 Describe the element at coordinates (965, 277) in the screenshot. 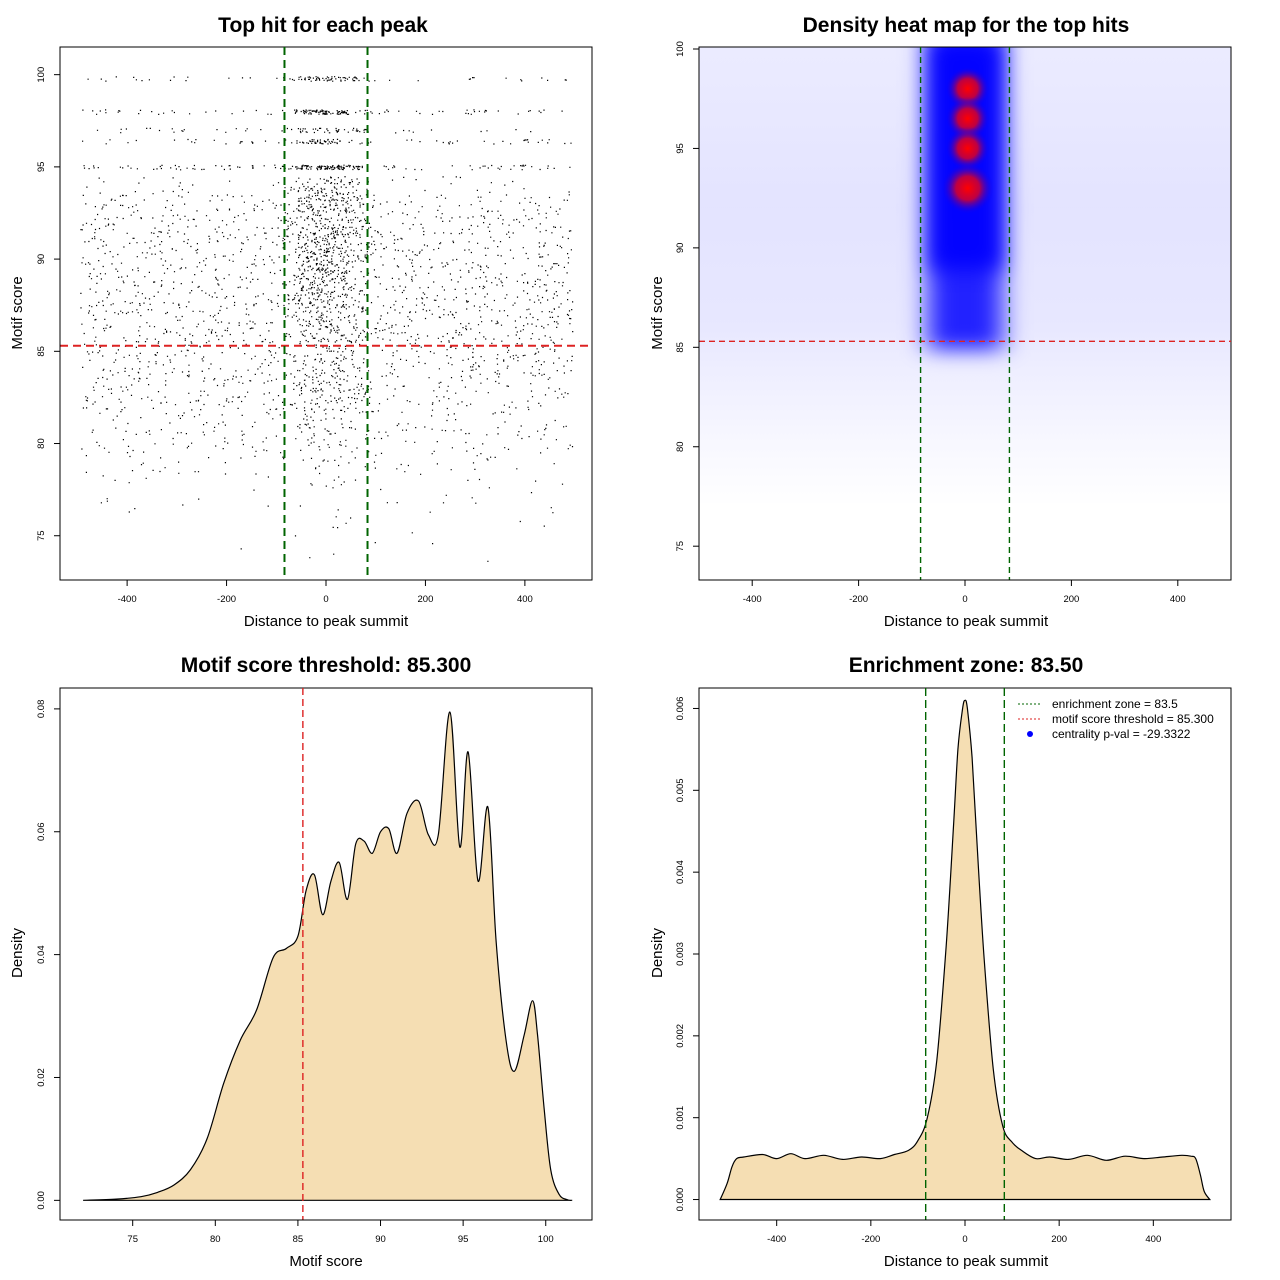

I see `heatmap-field` at that location.